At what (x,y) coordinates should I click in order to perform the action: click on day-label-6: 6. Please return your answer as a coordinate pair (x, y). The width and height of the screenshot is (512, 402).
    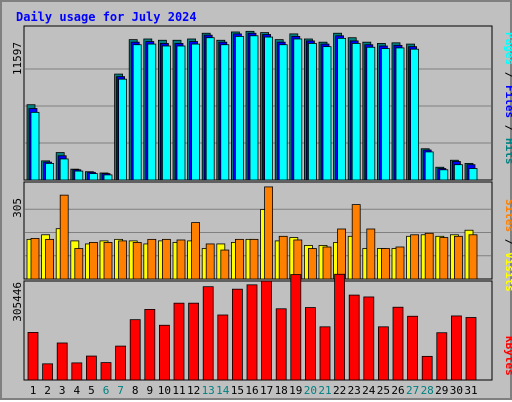
    Looking at the image, I should click on (106, 390).